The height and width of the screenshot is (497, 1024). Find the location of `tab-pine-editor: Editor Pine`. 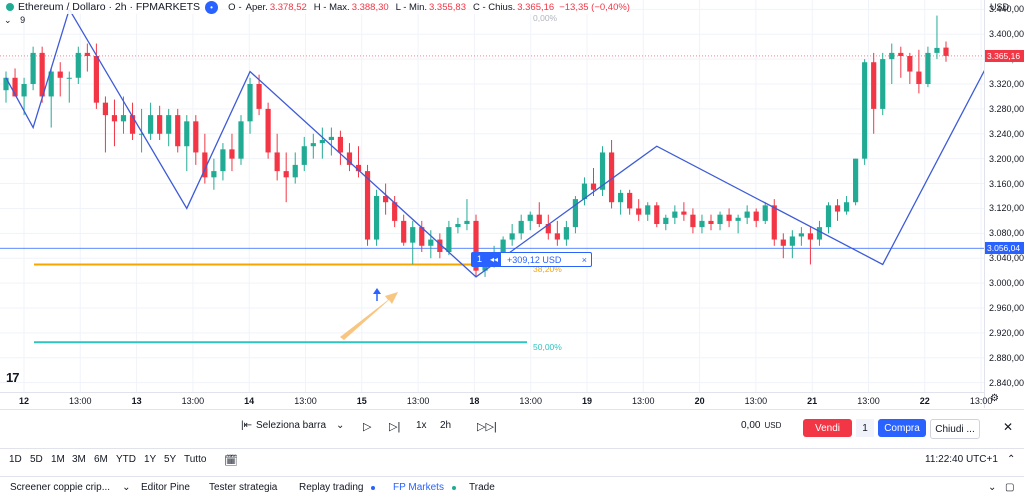

tab-pine-editor: Editor Pine is located at coordinates (165, 487).